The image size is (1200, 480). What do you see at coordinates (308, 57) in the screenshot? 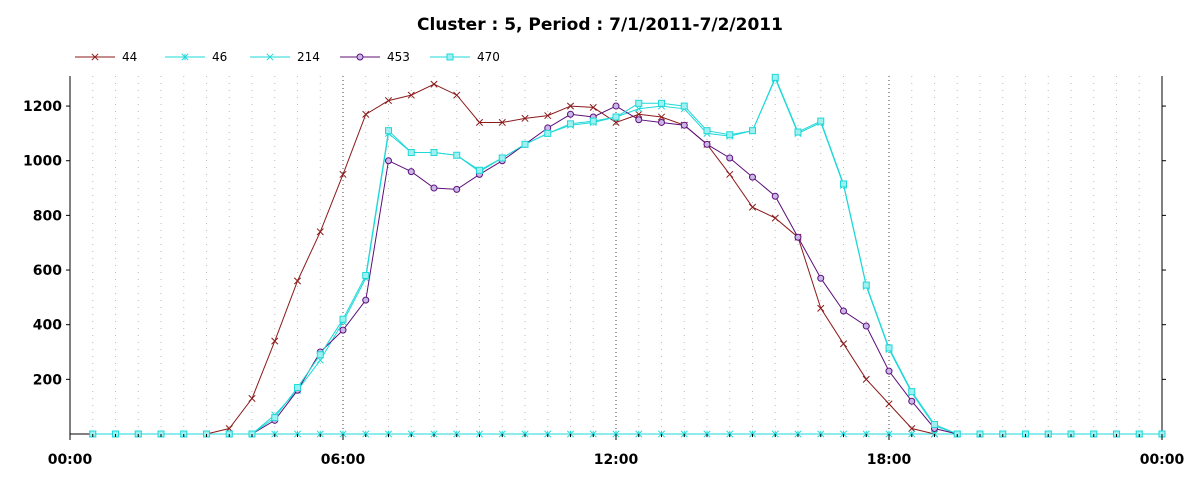
I see `legend-label: 214` at bounding box center [308, 57].